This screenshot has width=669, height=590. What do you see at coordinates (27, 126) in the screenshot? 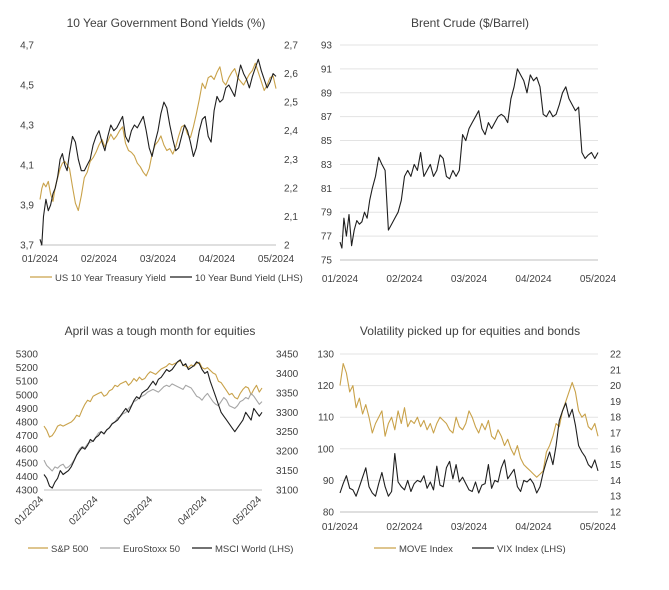
I see `y-tick-label-left: 4,3` at bounding box center [27, 126].